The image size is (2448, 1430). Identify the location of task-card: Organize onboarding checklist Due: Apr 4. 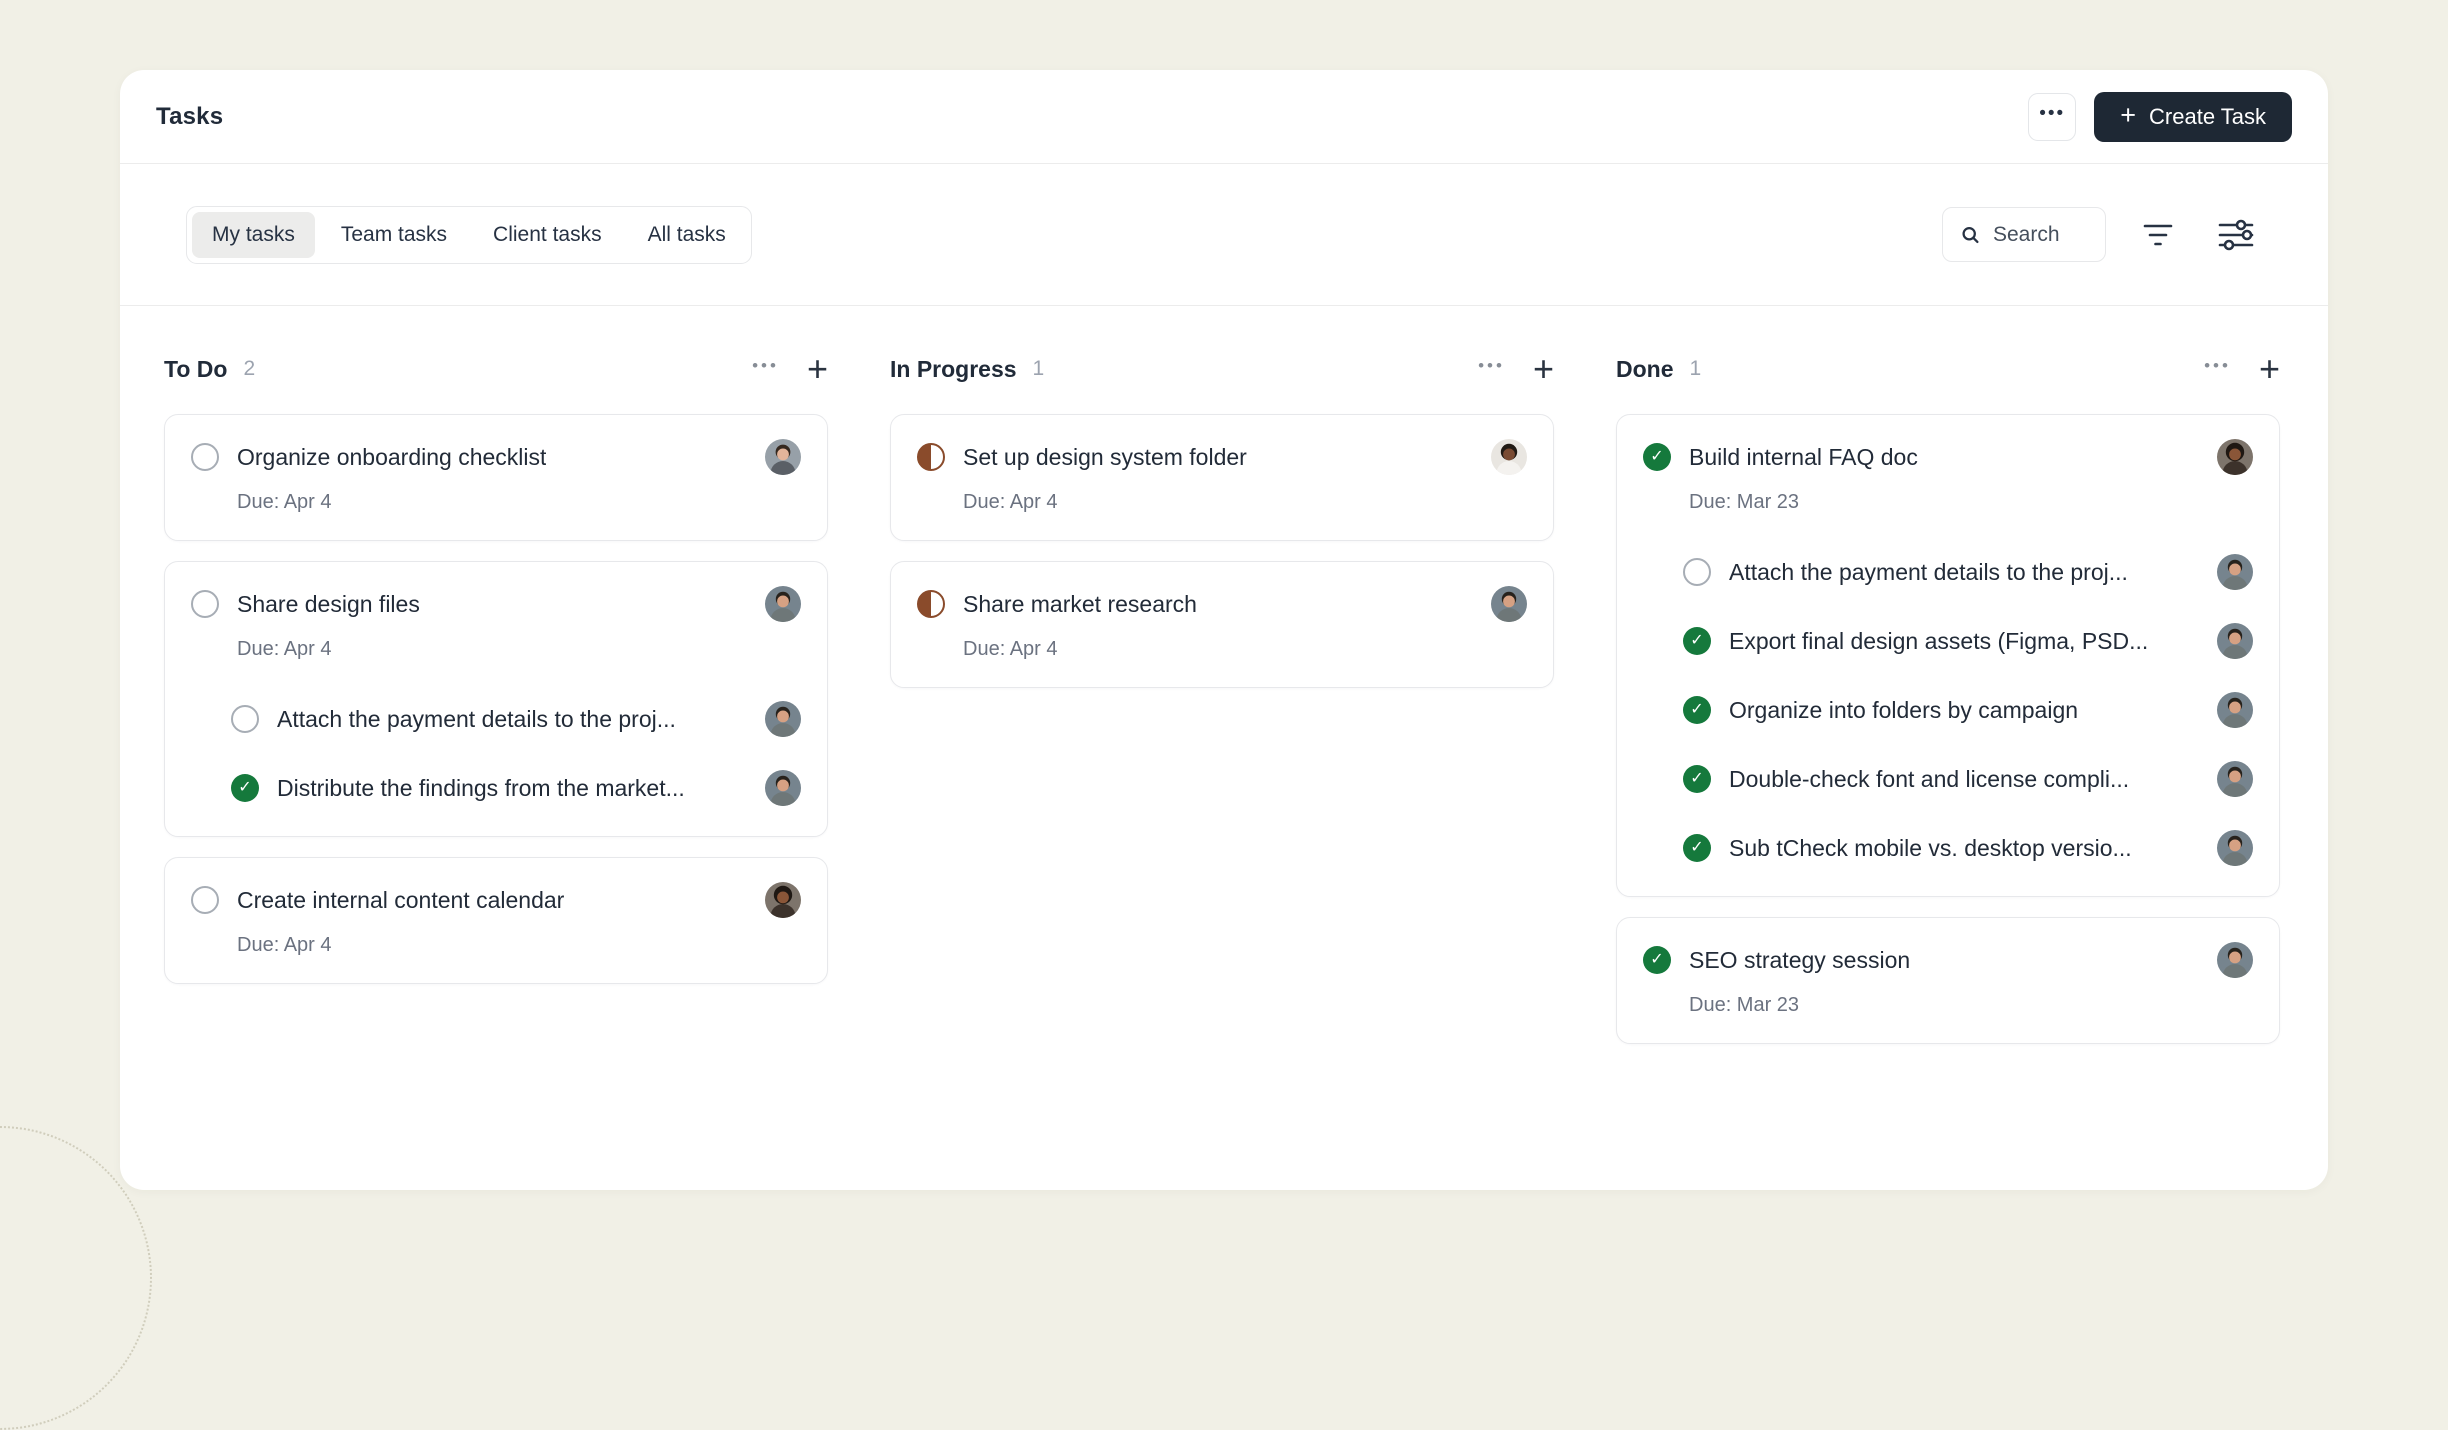
(496, 477).